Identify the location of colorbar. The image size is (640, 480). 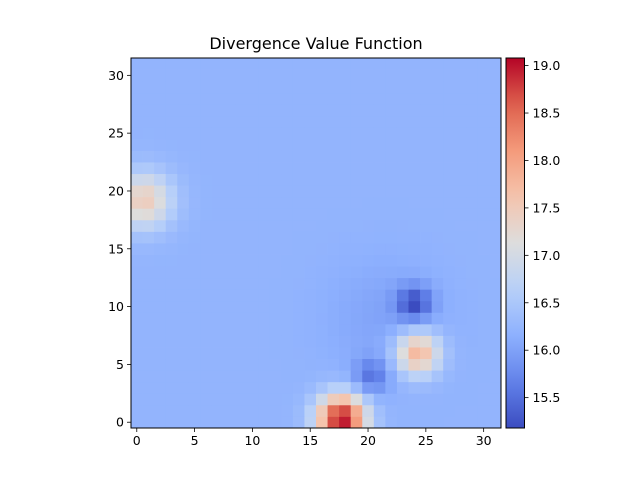
(515, 243).